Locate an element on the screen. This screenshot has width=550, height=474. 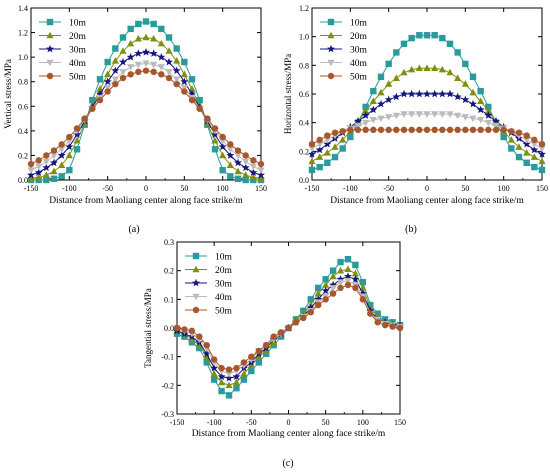
x-tick-label: -50 is located at coordinates (251, 422).